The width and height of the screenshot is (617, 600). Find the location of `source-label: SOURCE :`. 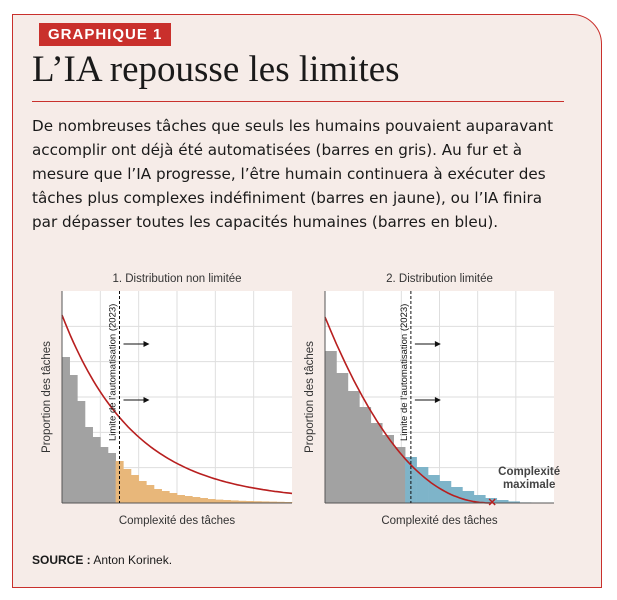

source-label: SOURCE : is located at coordinates (61, 560).